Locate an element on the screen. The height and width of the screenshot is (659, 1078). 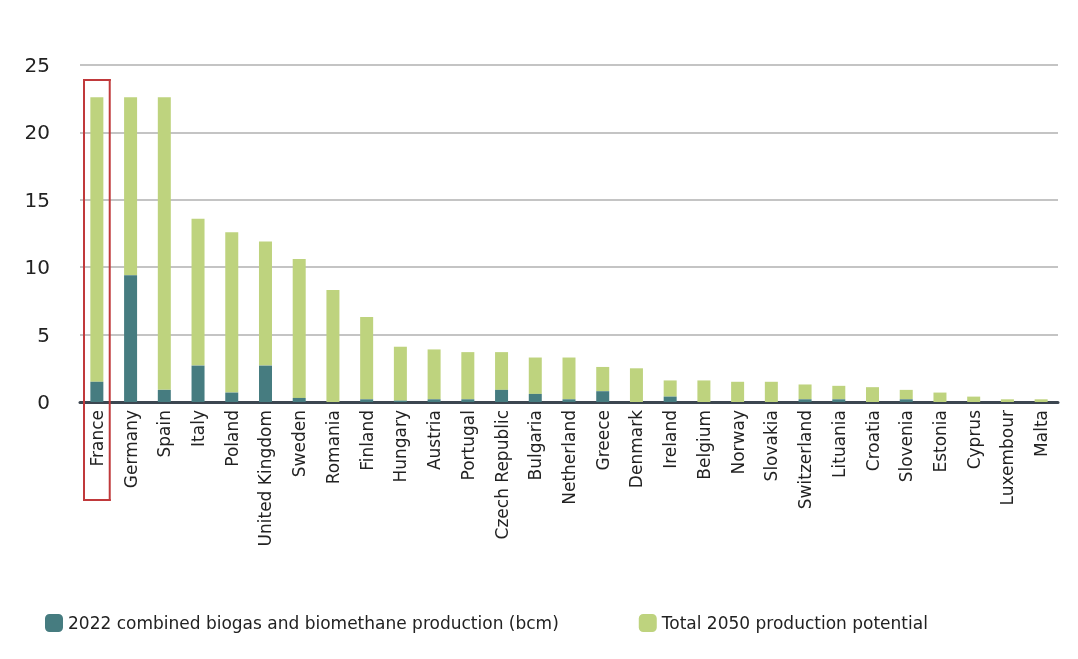
x-tick-label: Finland is located at coordinates (366, 440).